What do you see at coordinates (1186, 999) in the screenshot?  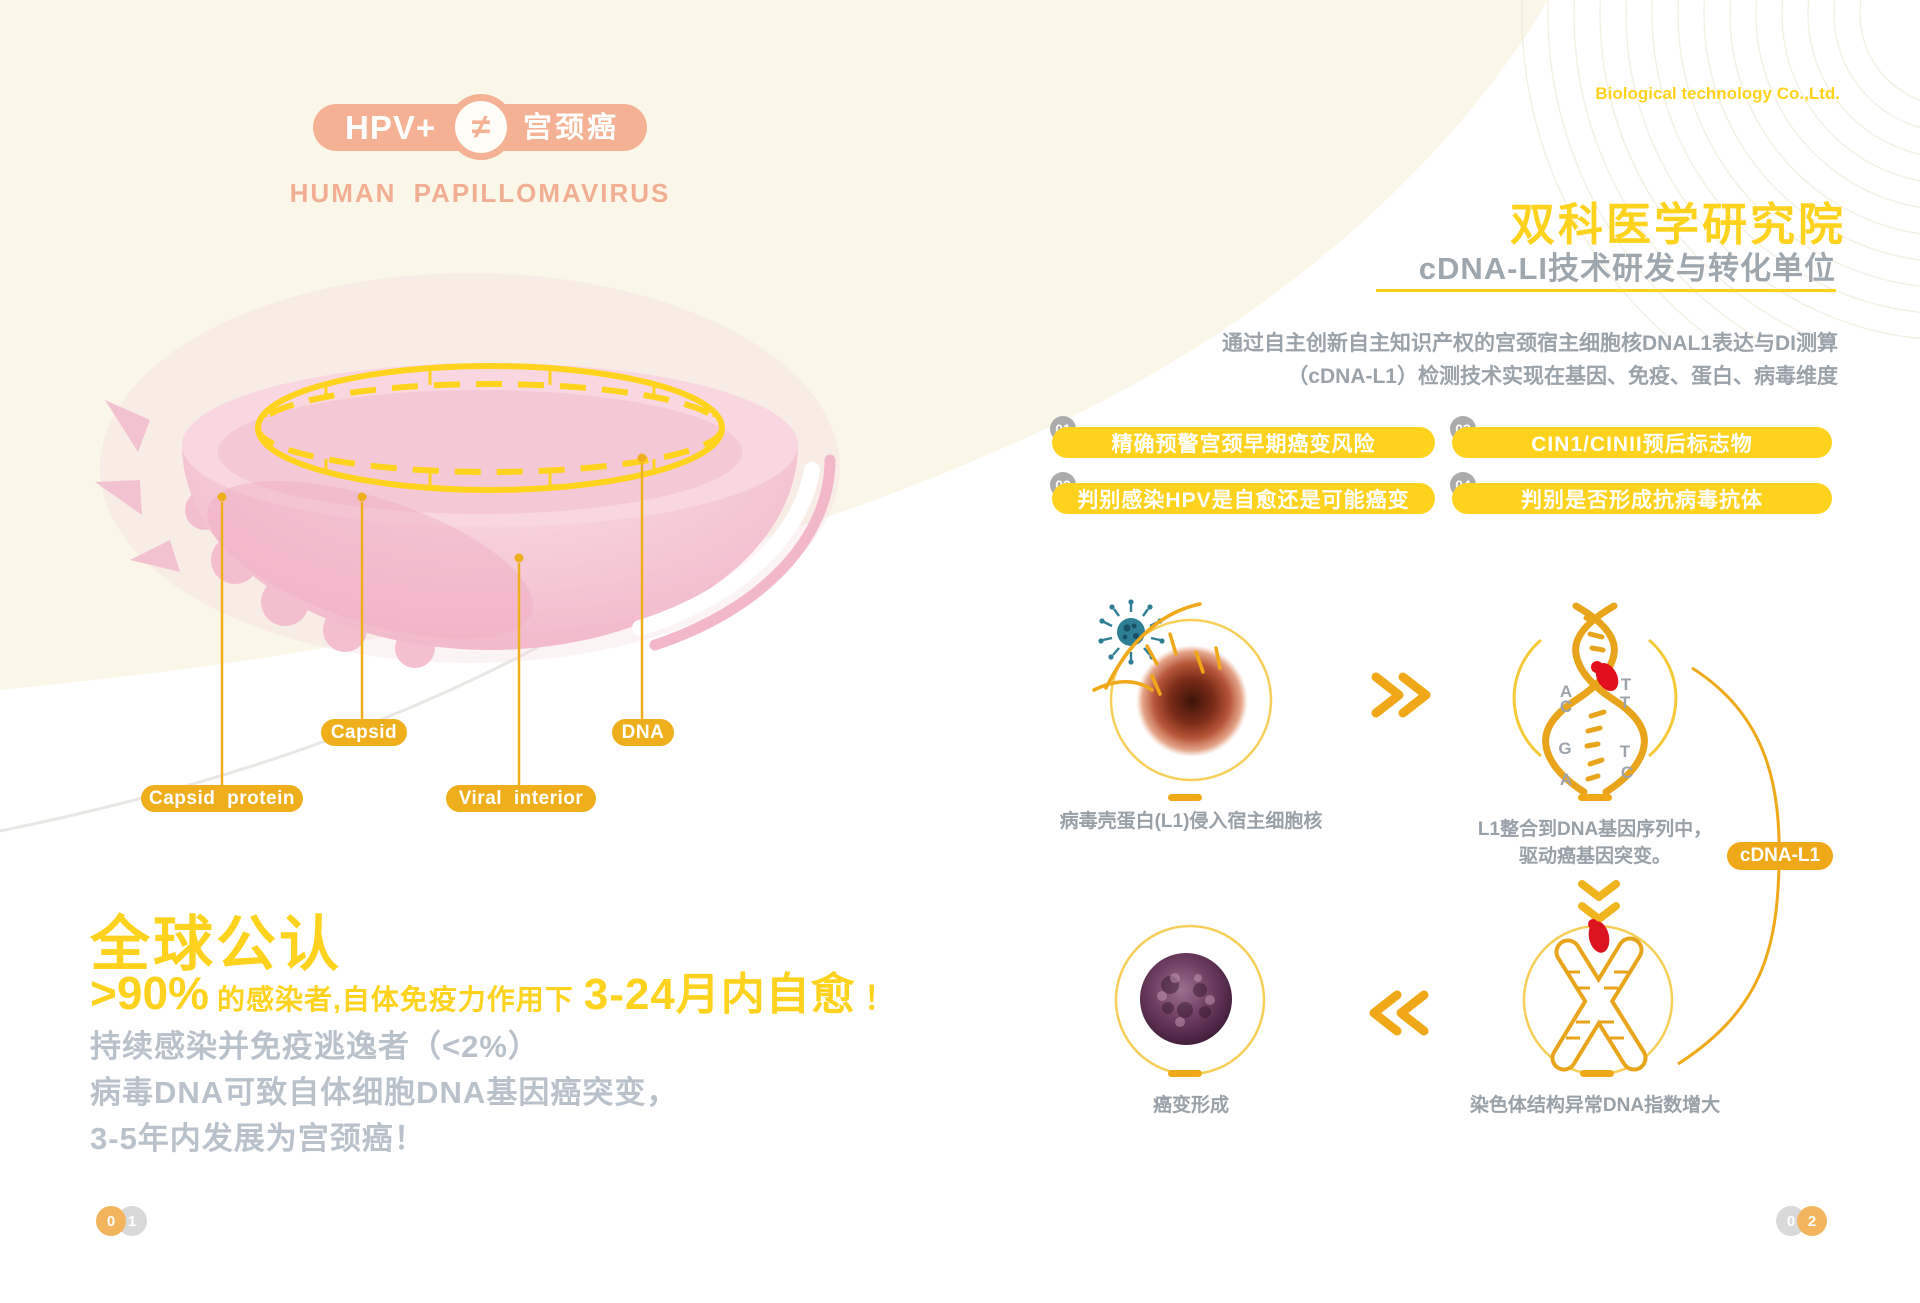 I see `cancer-cell-icon` at bounding box center [1186, 999].